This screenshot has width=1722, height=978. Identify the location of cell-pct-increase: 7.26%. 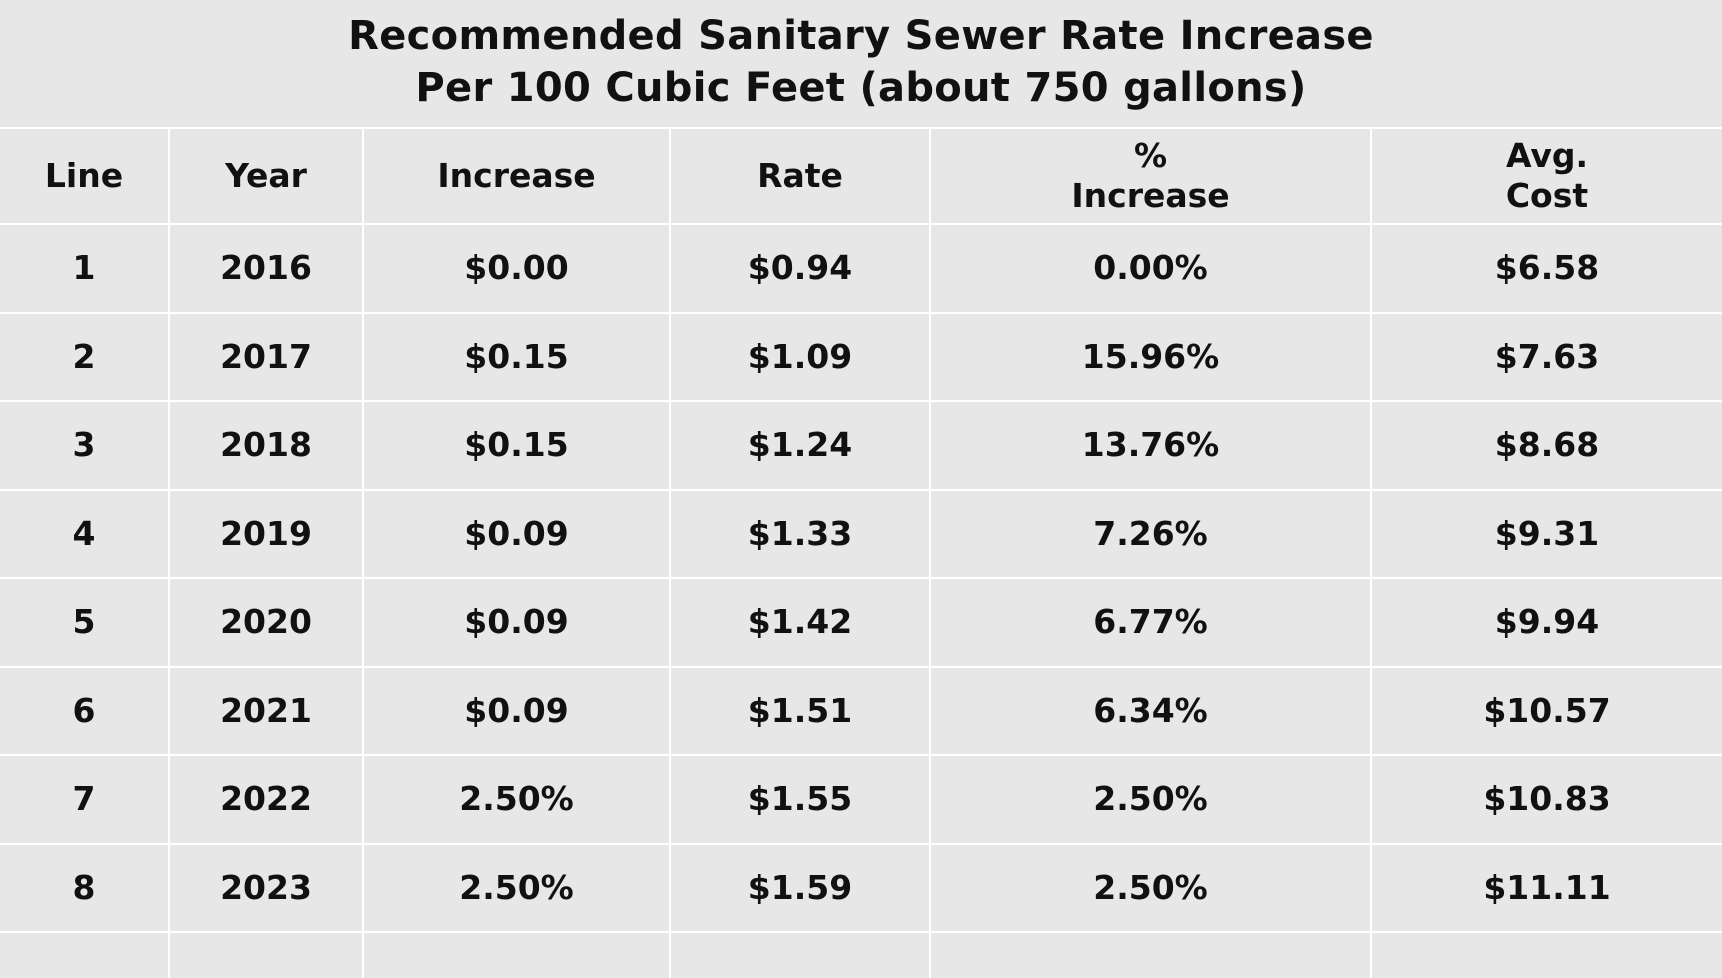
(1151, 533).